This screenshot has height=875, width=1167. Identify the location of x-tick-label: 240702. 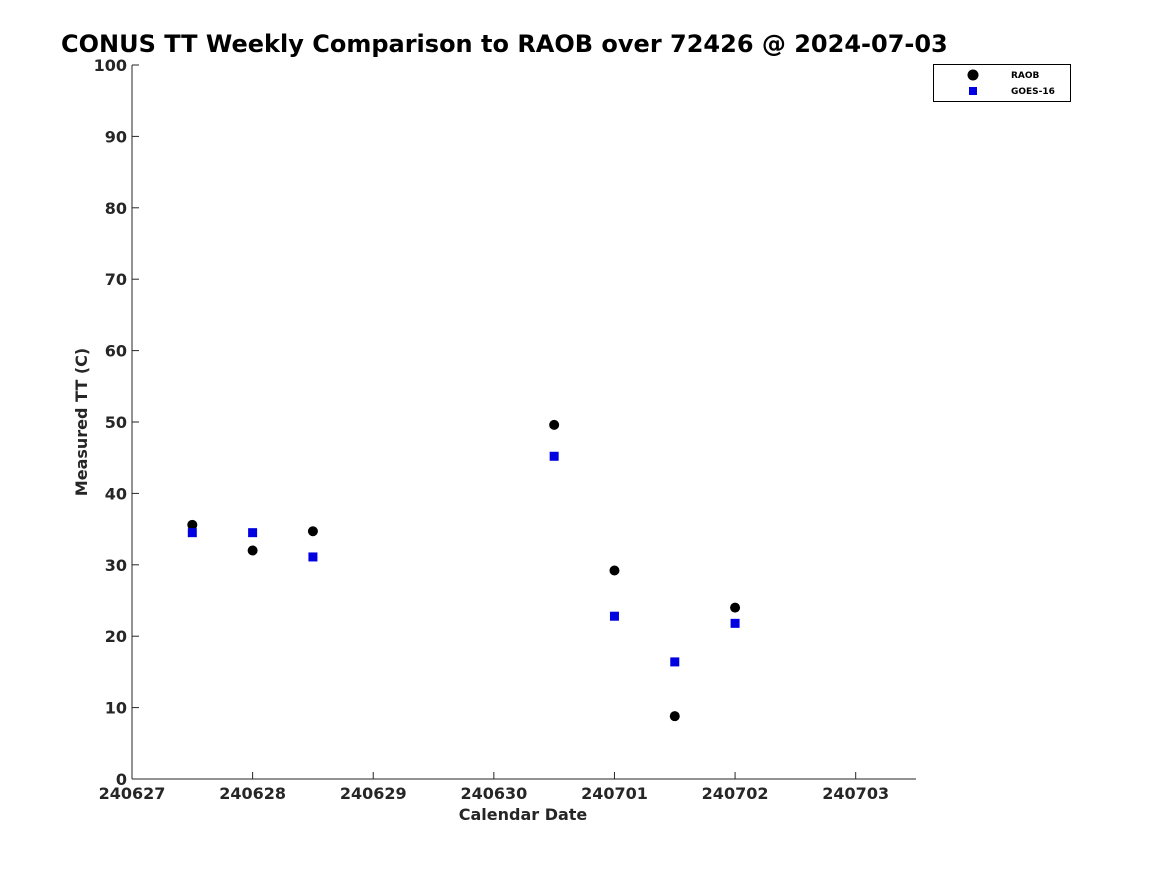
(735, 793).